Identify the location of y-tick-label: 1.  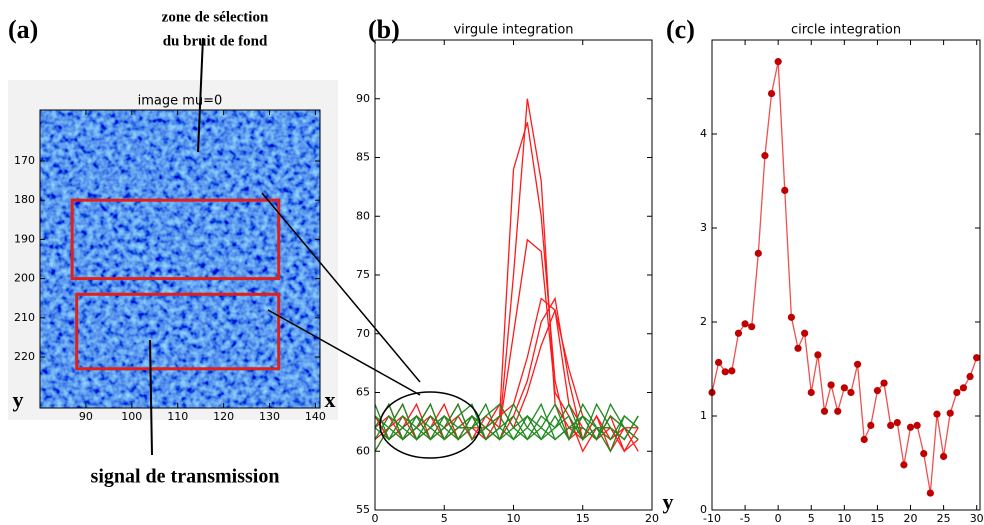
(703, 415).